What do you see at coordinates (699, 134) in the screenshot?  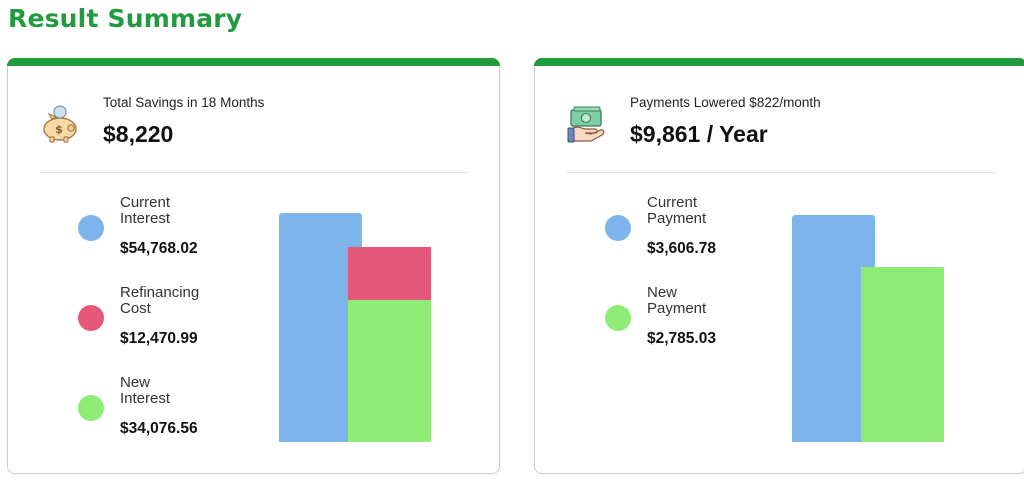 I see `payment-value: $9,861 / Year` at bounding box center [699, 134].